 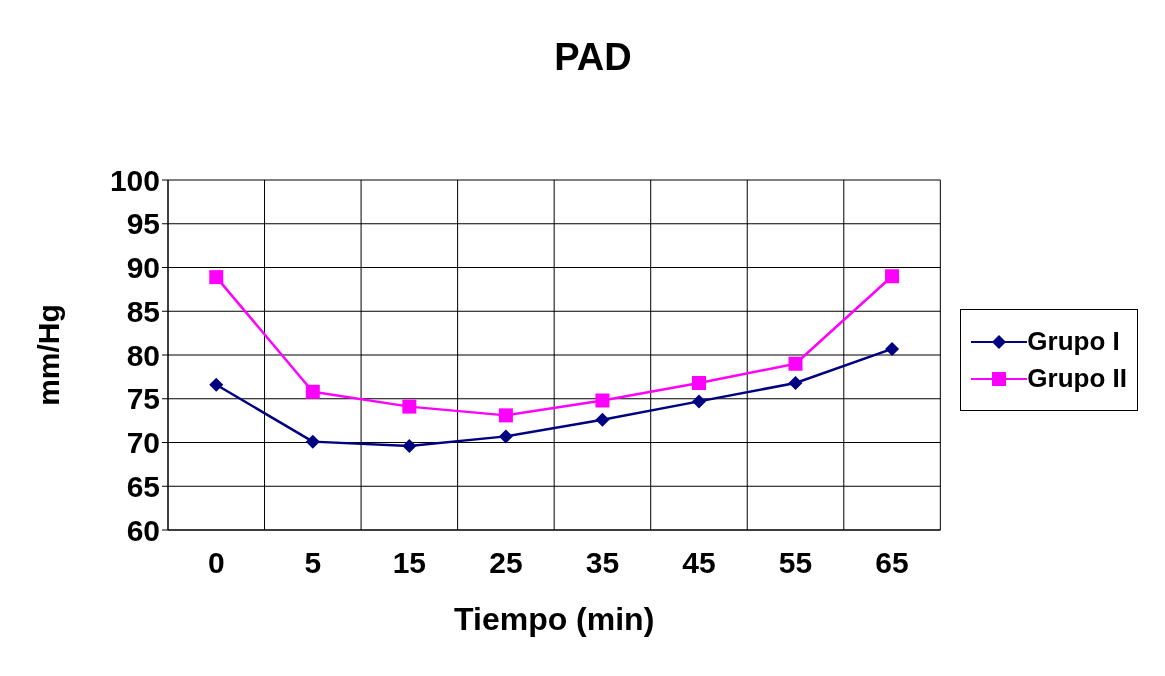 What do you see at coordinates (409, 563) in the screenshot?
I see `x-tick-label: 15` at bounding box center [409, 563].